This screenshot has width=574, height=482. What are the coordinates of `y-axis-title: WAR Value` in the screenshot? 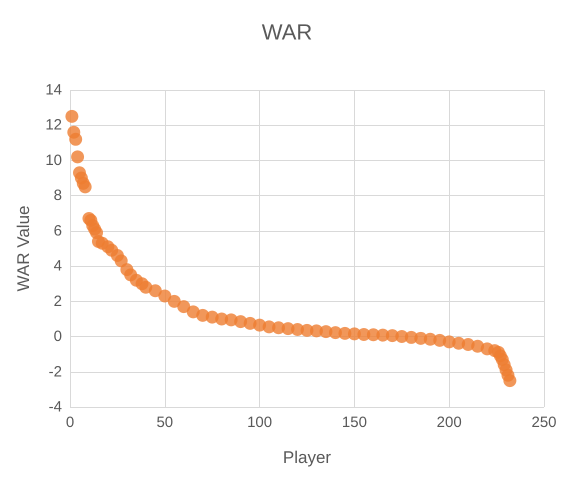 It's located at (23, 249).